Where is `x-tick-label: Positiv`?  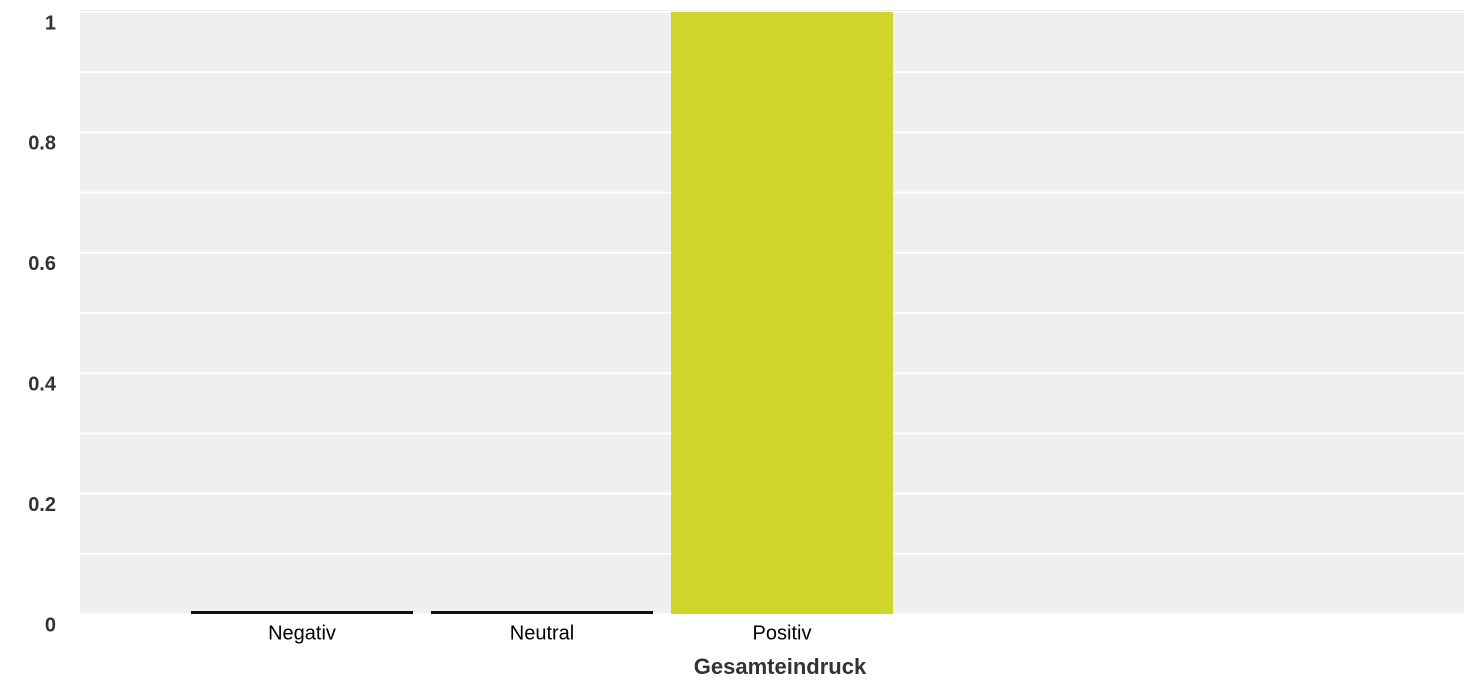 x-tick-label: Positiv is located at coordinates (782, 633).